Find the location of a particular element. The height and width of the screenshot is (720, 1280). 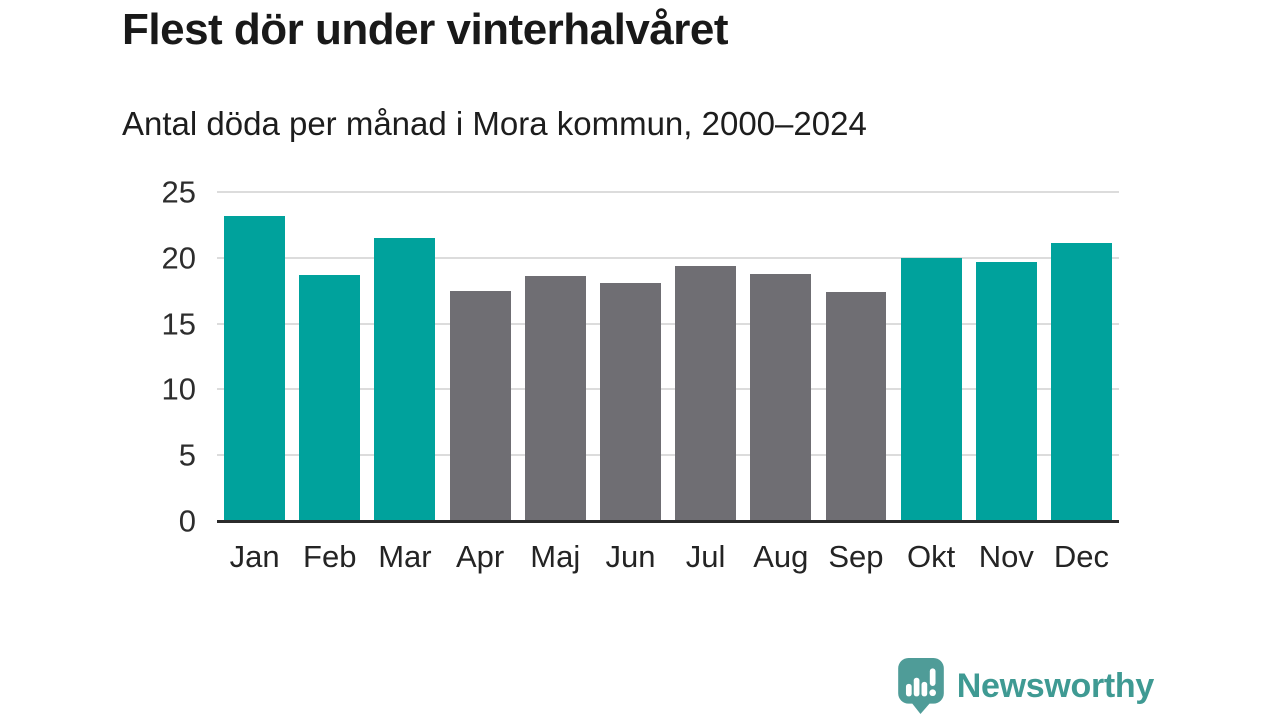

bar-slot-dec is located at coordinates (1081, 356).